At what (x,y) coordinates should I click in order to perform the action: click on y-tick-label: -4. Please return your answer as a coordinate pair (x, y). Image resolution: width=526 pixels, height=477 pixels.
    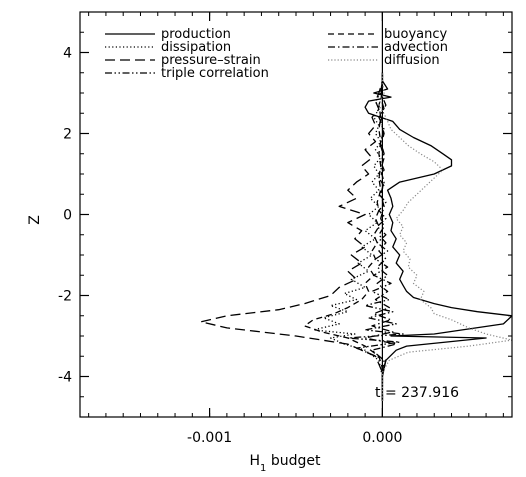
    Looking at the image, I should click on (65, 378).